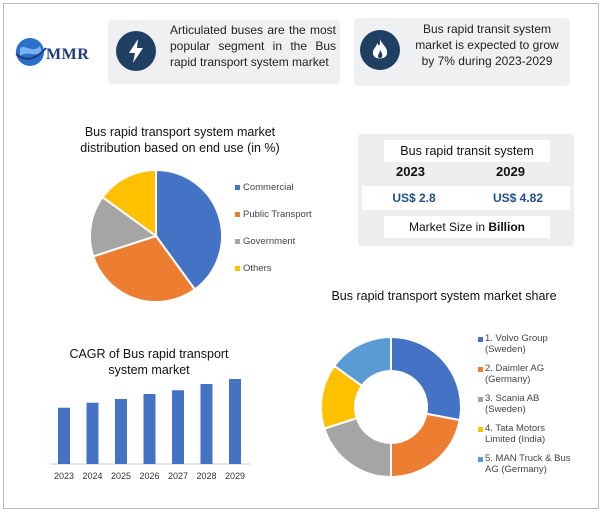  I want to click on end-use-pie-chart, so click(156, 235).